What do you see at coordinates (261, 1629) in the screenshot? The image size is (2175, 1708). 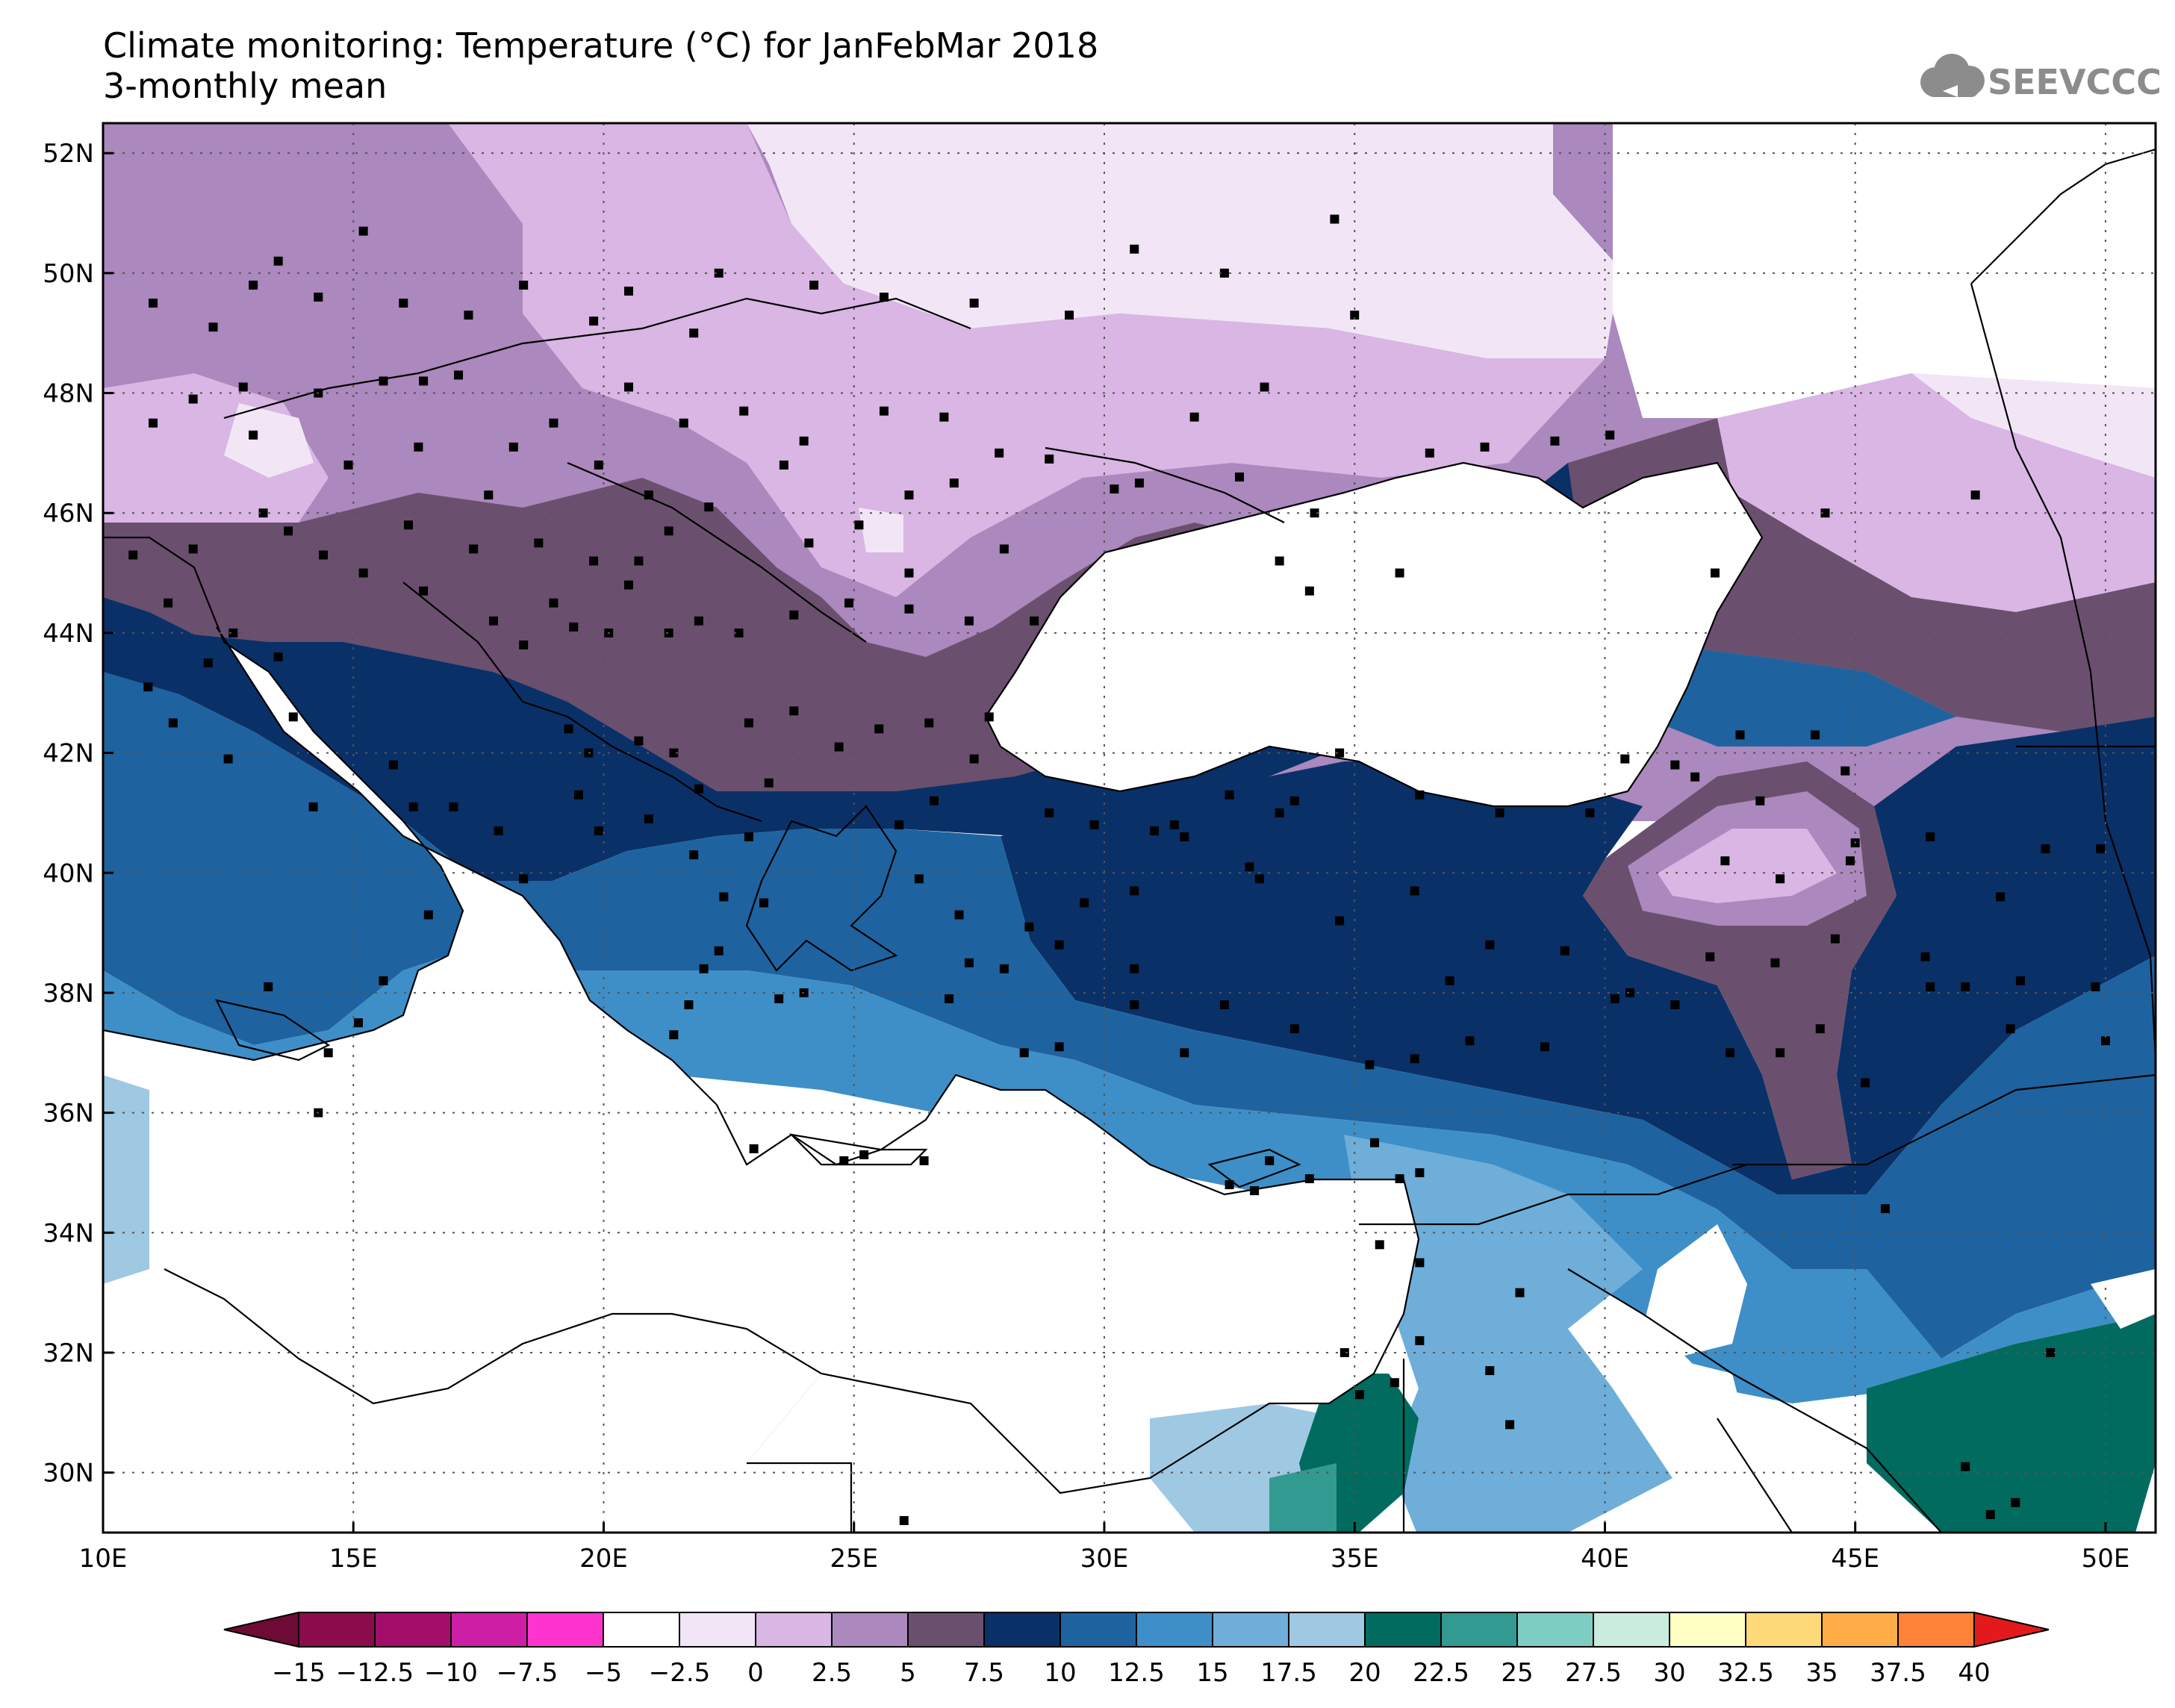 I see `colorbar-under-arrow` at bounding box center [261, 1629].